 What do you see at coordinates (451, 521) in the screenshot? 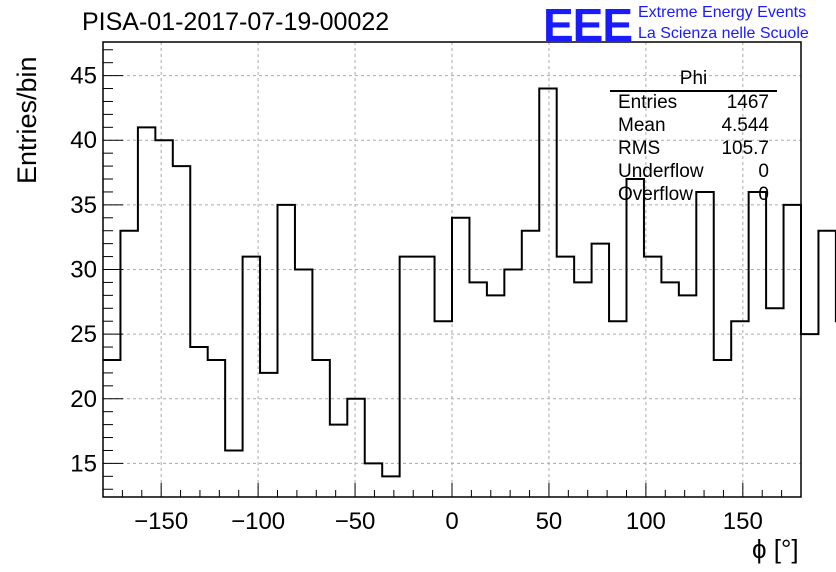
I see `x-tick-label: 0` at bounding box center [451, 521].